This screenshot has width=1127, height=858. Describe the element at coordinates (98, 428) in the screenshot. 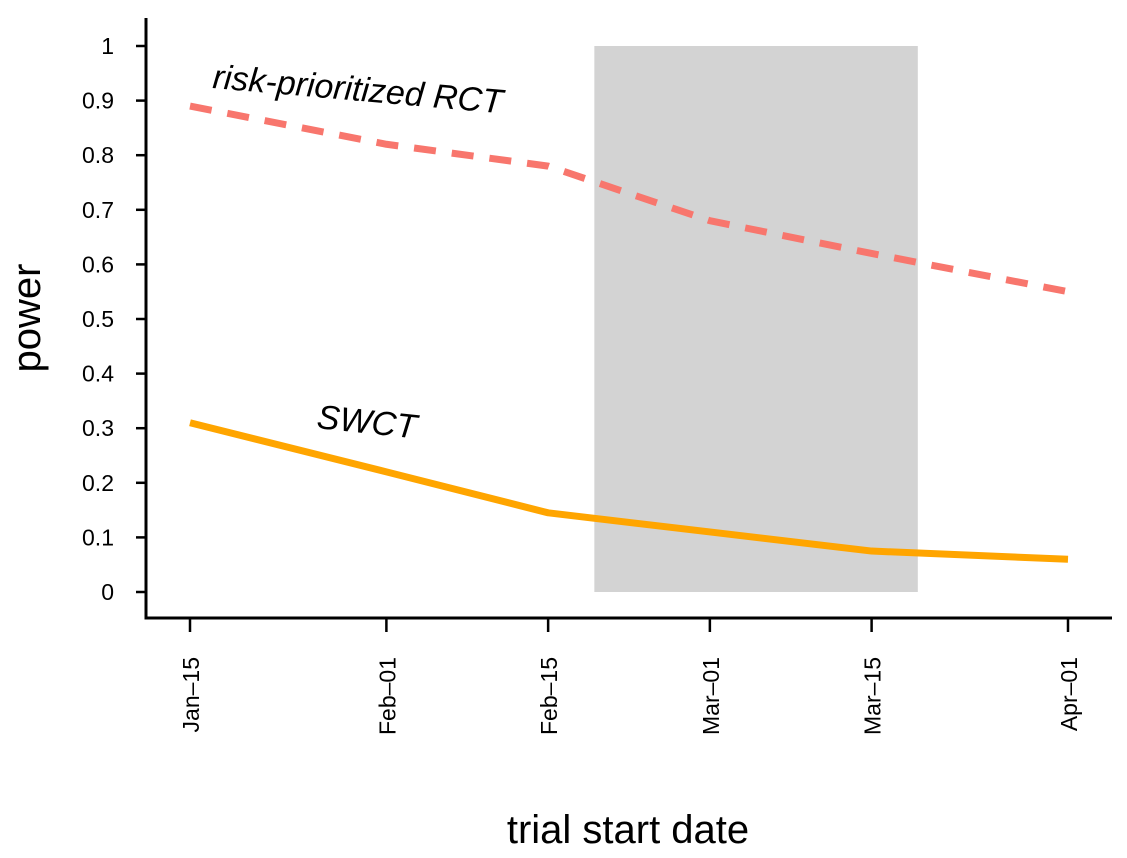

I see `y-tick-label: 0.3` at that location.